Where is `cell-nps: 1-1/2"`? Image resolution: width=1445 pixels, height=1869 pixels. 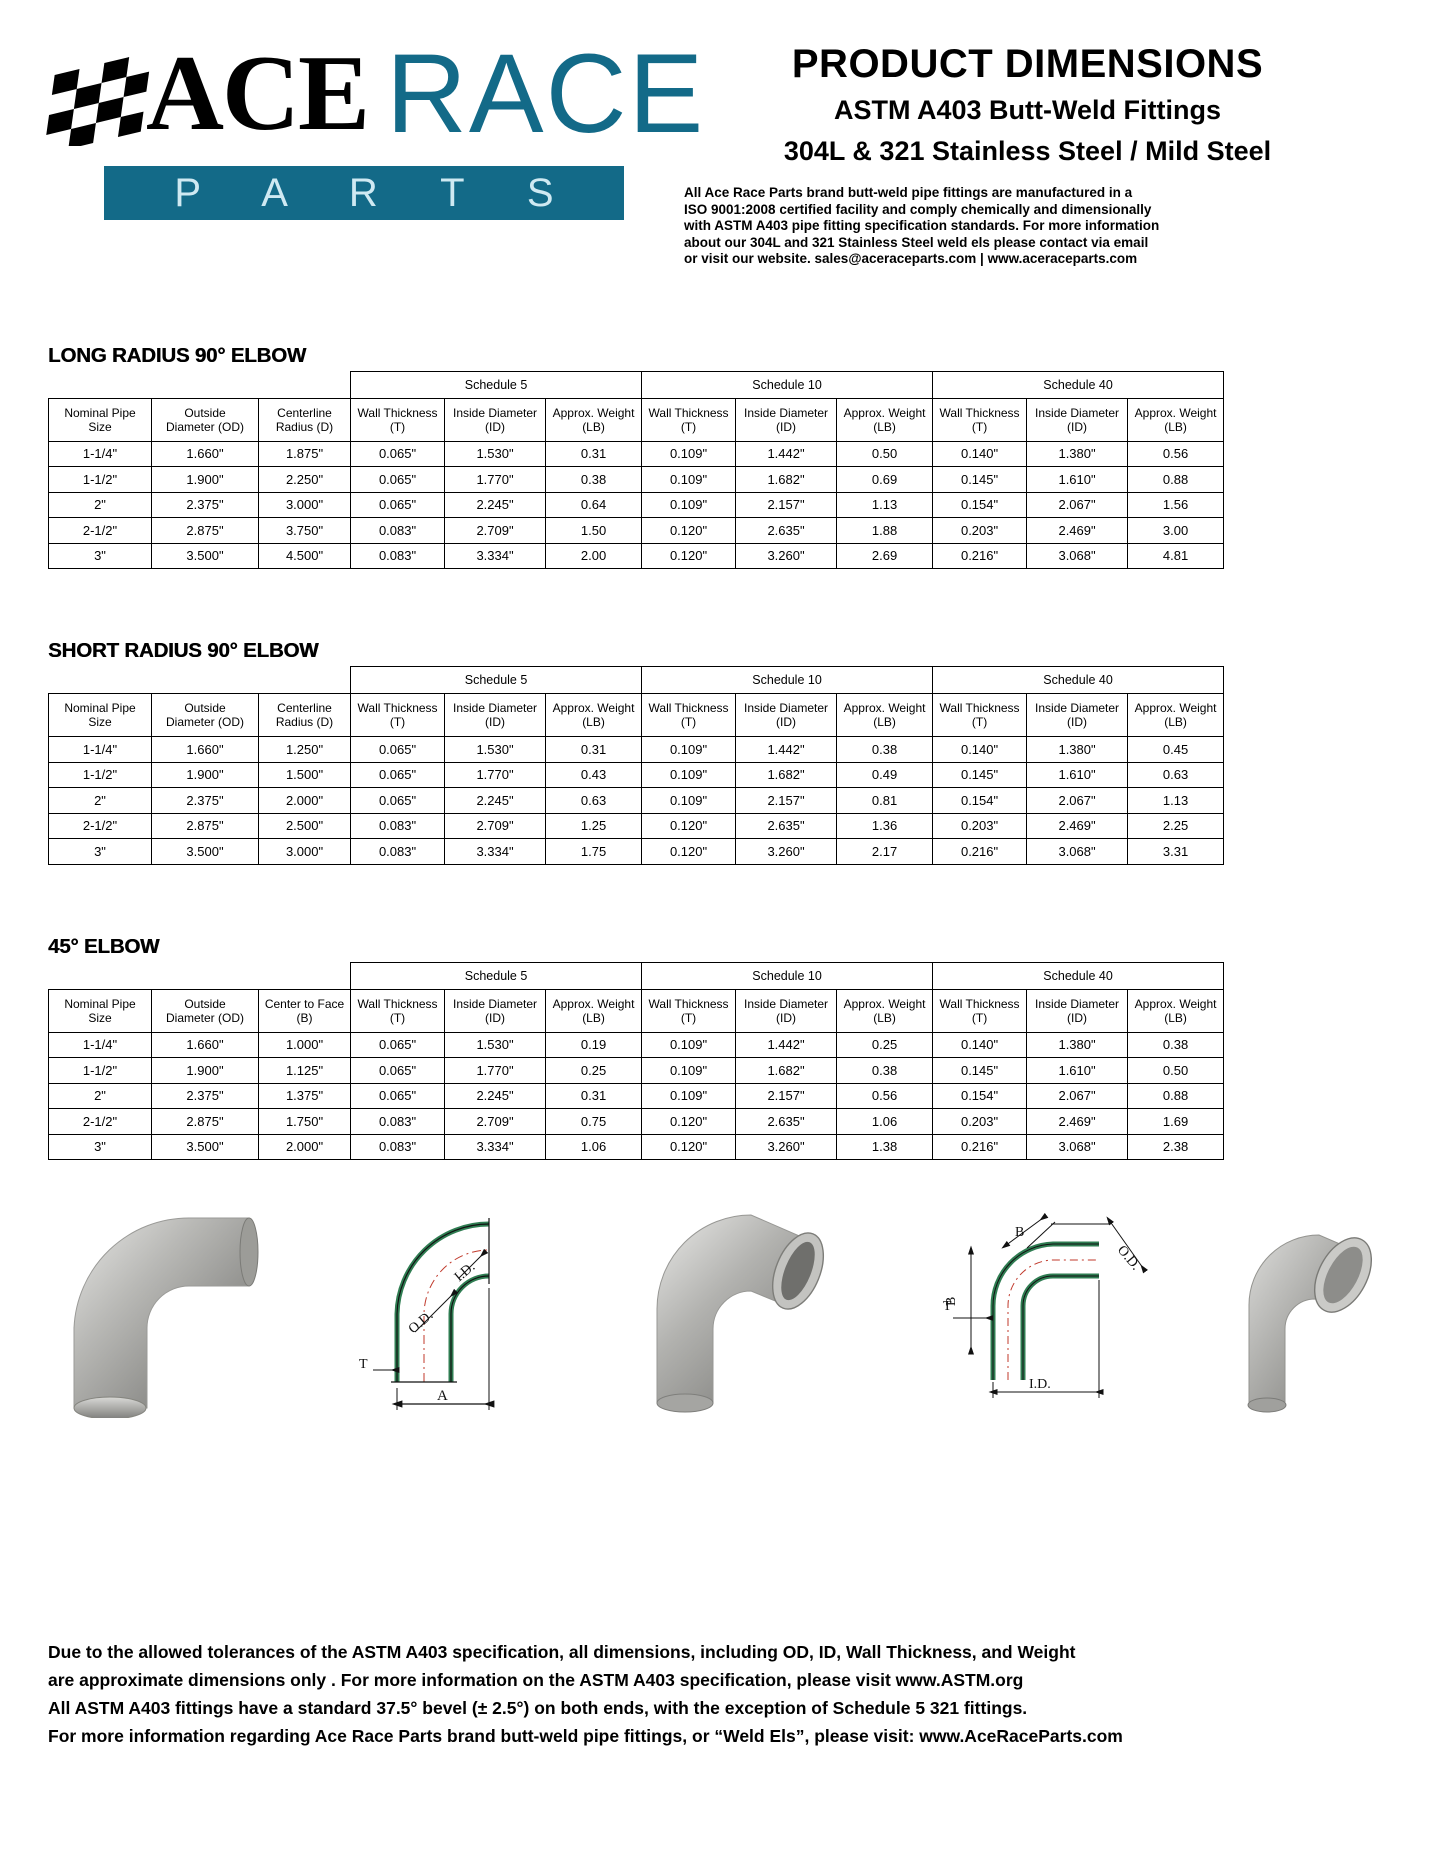 cell-nps: 1-1/2" is located at coordinates (100, 774).